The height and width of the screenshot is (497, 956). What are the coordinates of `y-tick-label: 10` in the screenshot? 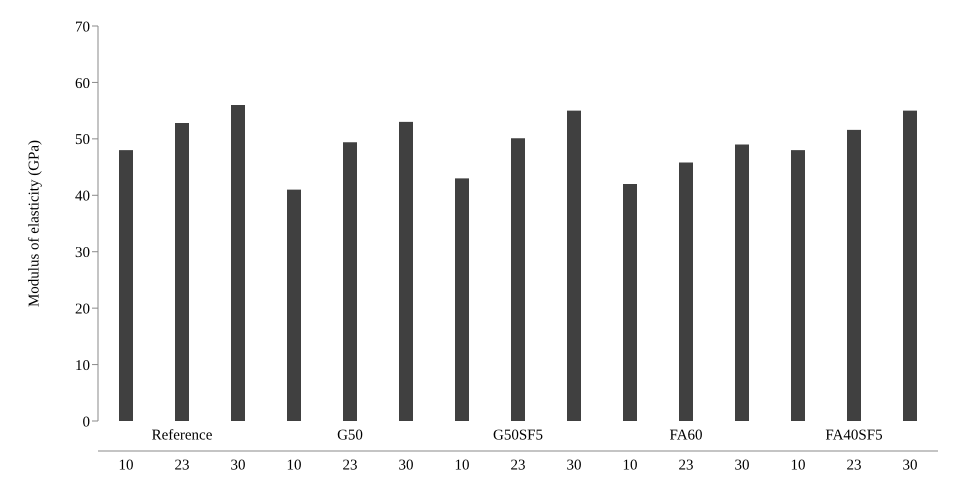 It's located at (82, 366).